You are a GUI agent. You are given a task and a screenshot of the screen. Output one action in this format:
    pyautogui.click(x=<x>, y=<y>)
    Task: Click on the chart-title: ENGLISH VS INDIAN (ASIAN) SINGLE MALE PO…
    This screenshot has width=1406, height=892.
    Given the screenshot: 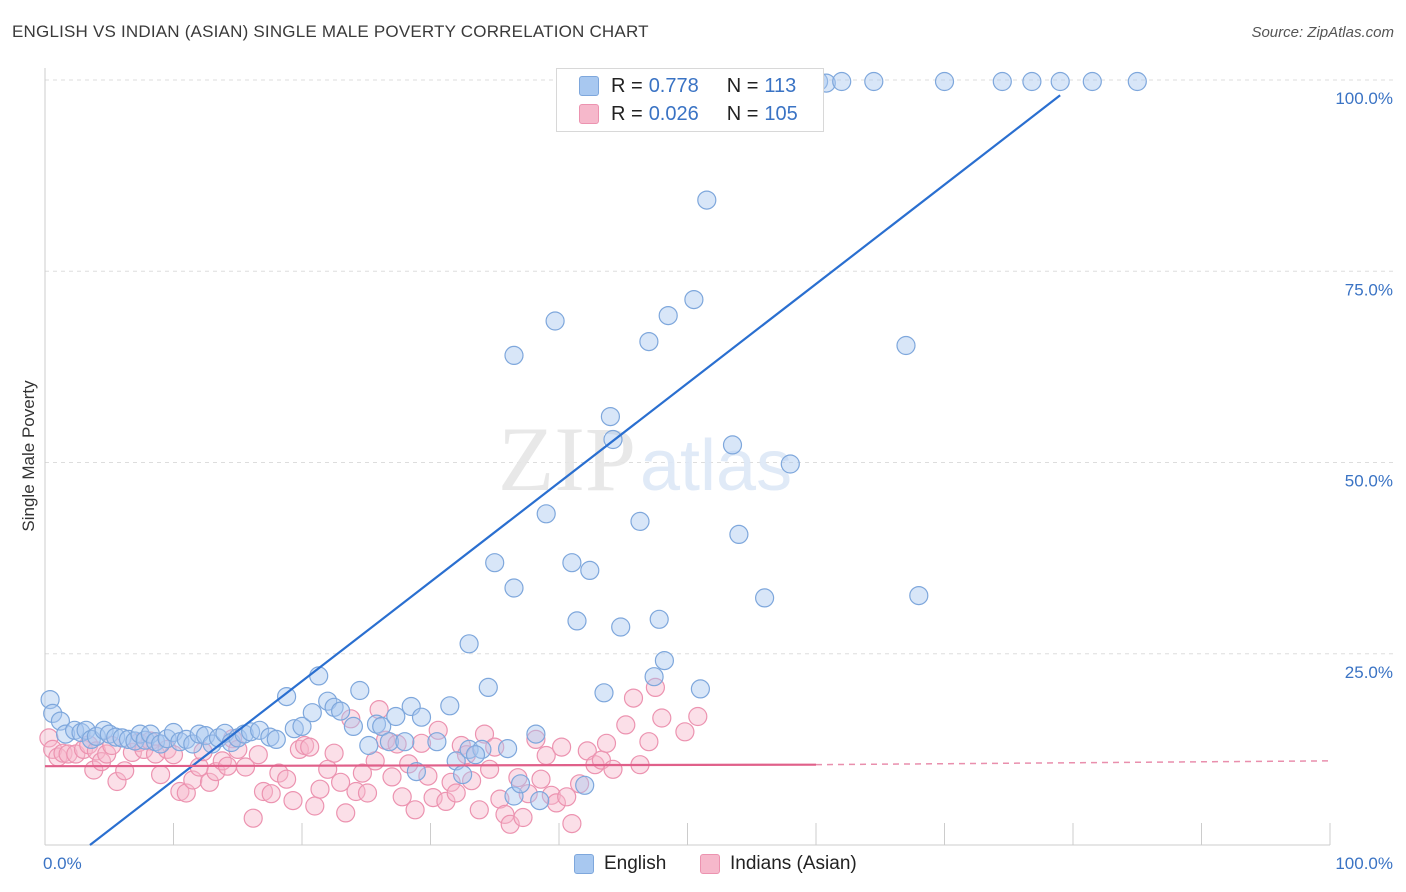 What is the action you would take?
    pyautogui.click(x=330, y=31)
    